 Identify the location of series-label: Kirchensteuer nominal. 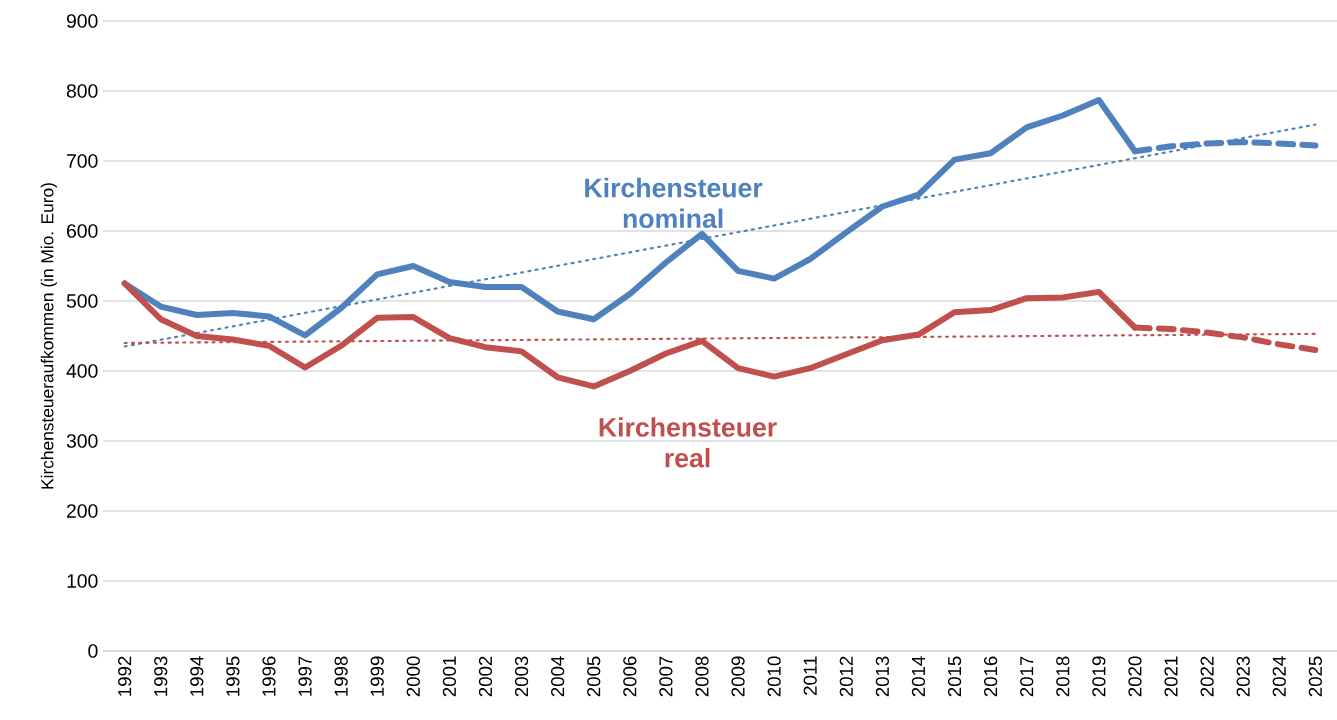
(674, 203).